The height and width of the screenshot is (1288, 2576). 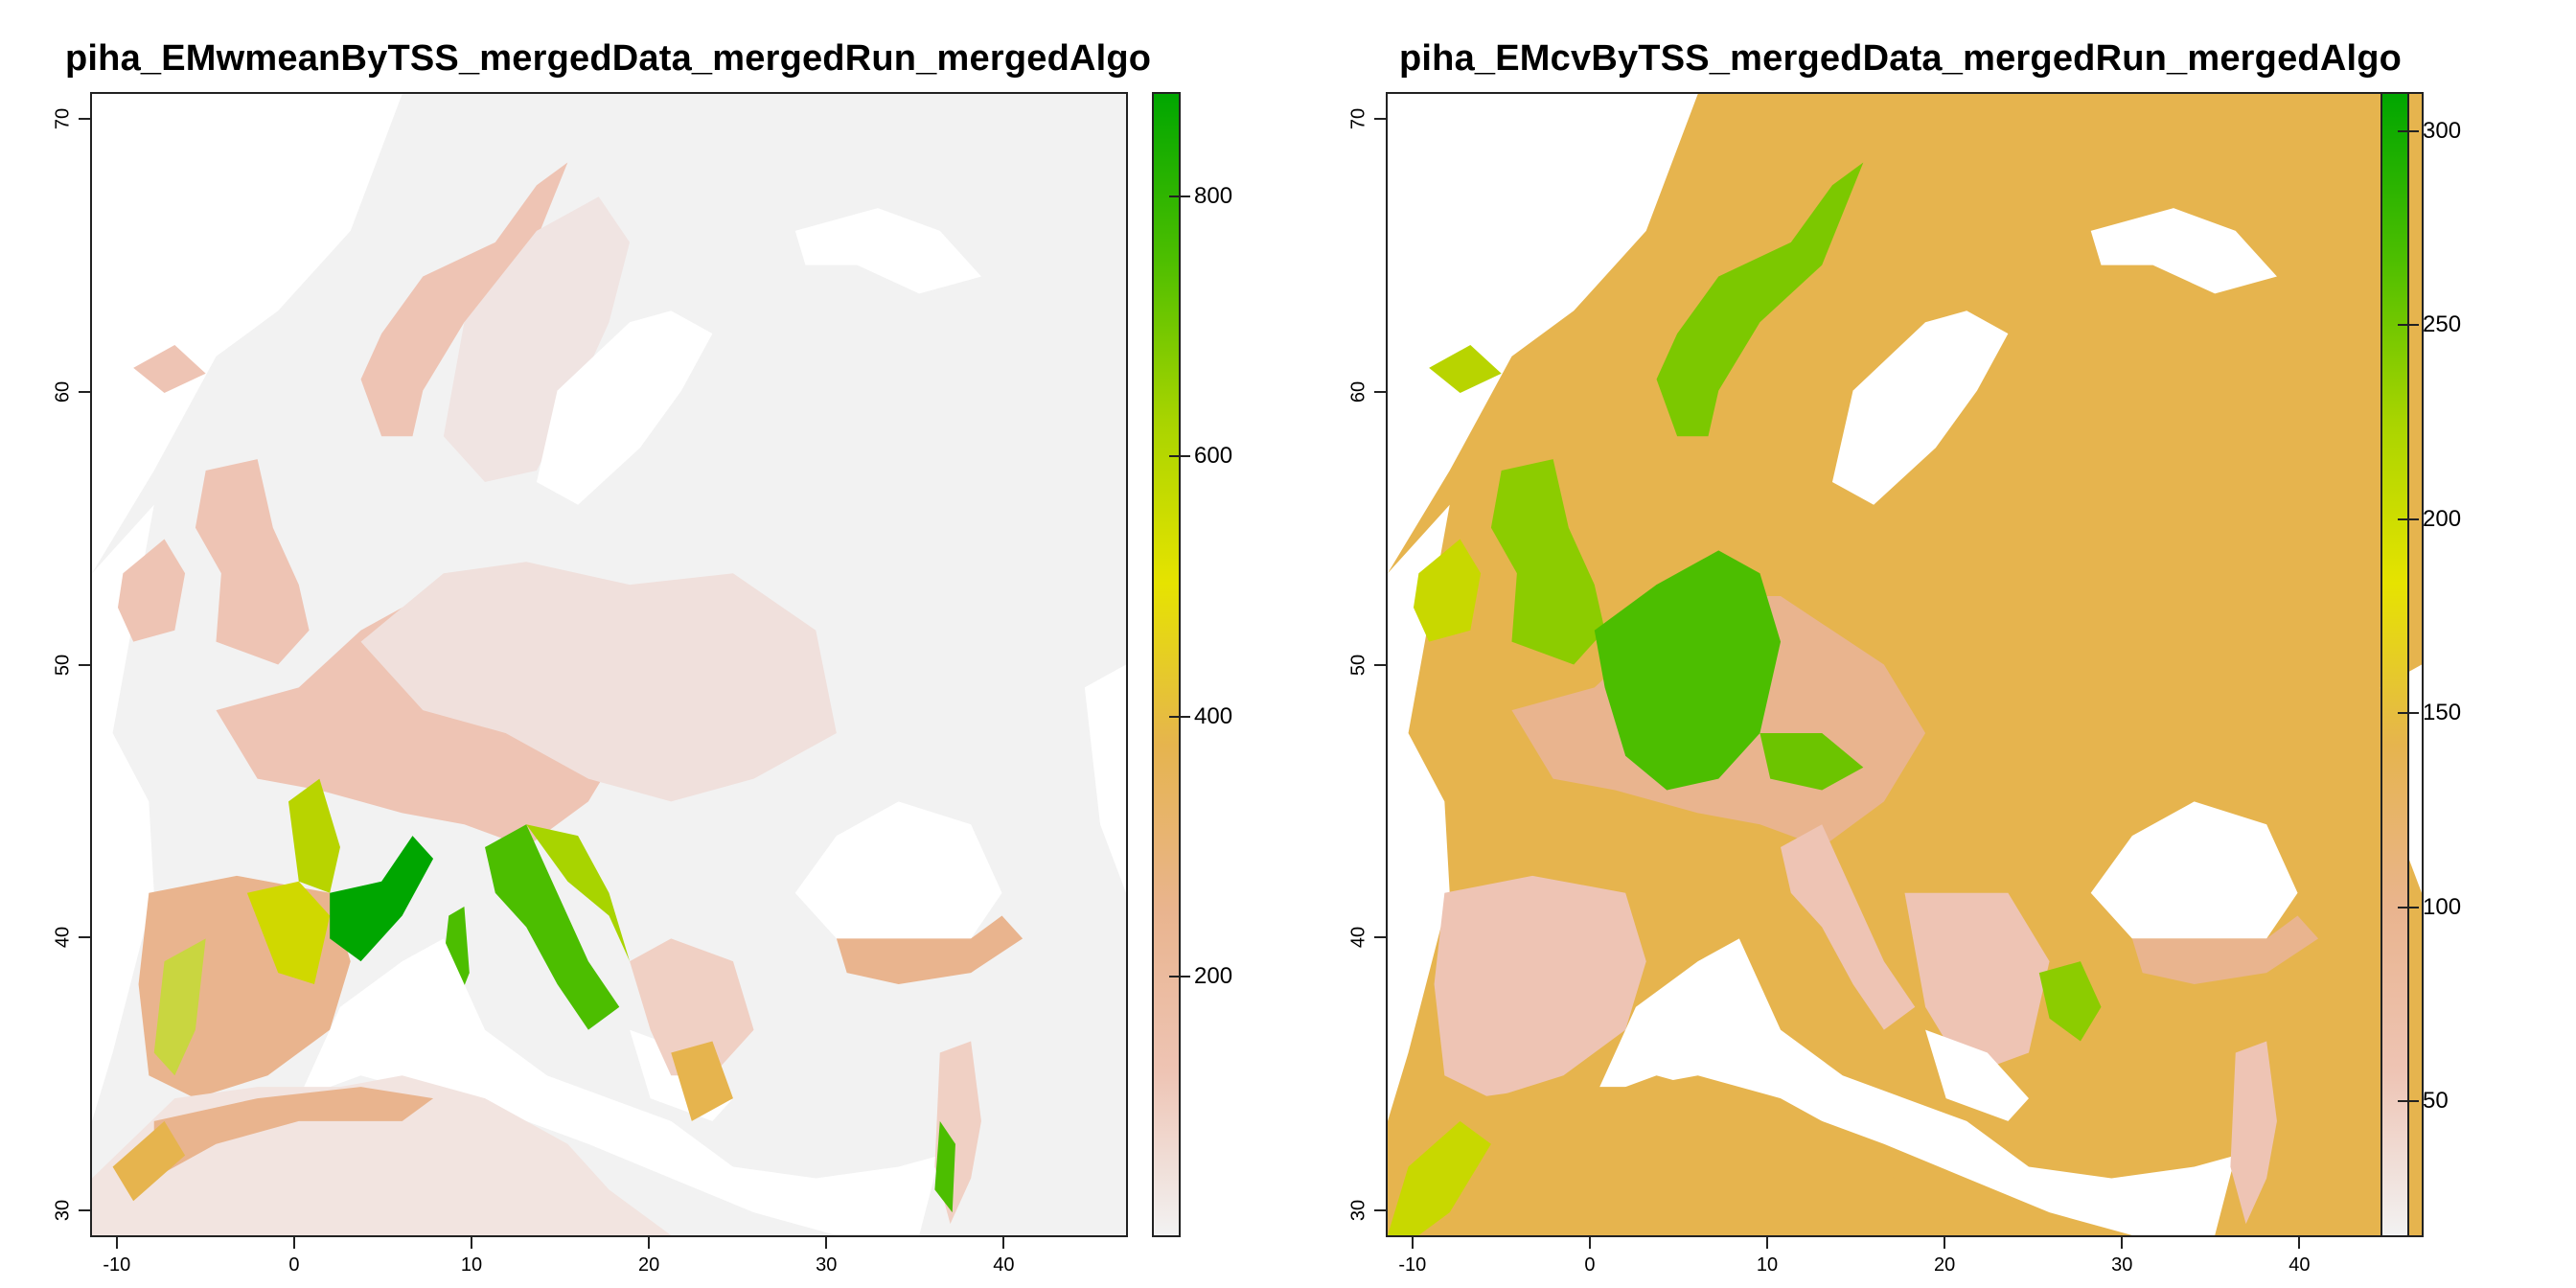 I want to click on legend-tick-label: 300, so click(x=2442, y=130).